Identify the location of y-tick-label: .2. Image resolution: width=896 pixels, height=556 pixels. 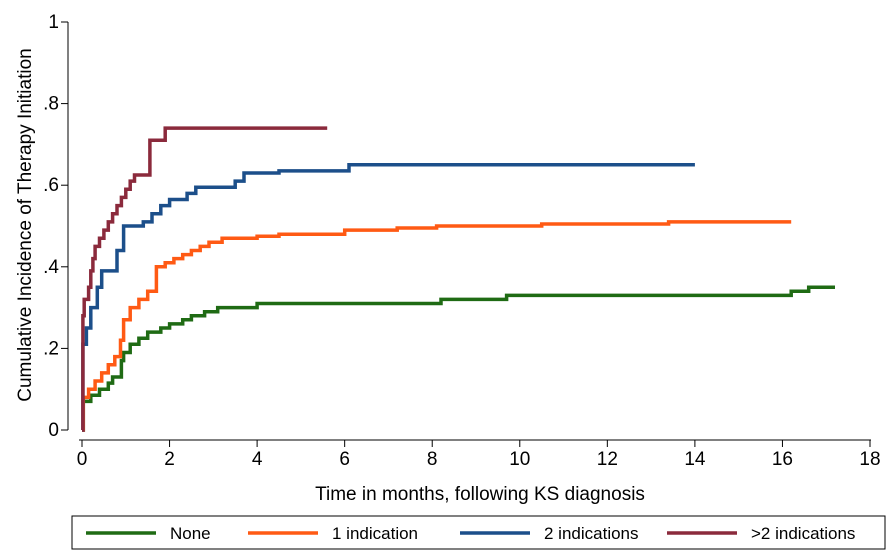
(51, 348).